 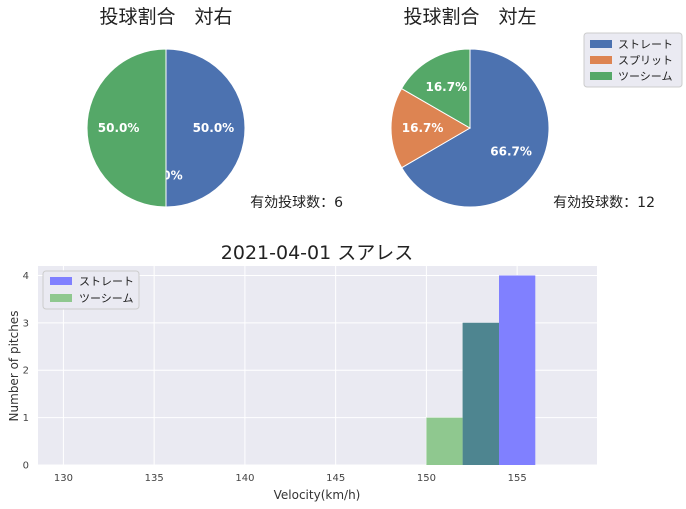 I want to click on hist-legend-label-straight: ストレート, so click(x=106, y=281).